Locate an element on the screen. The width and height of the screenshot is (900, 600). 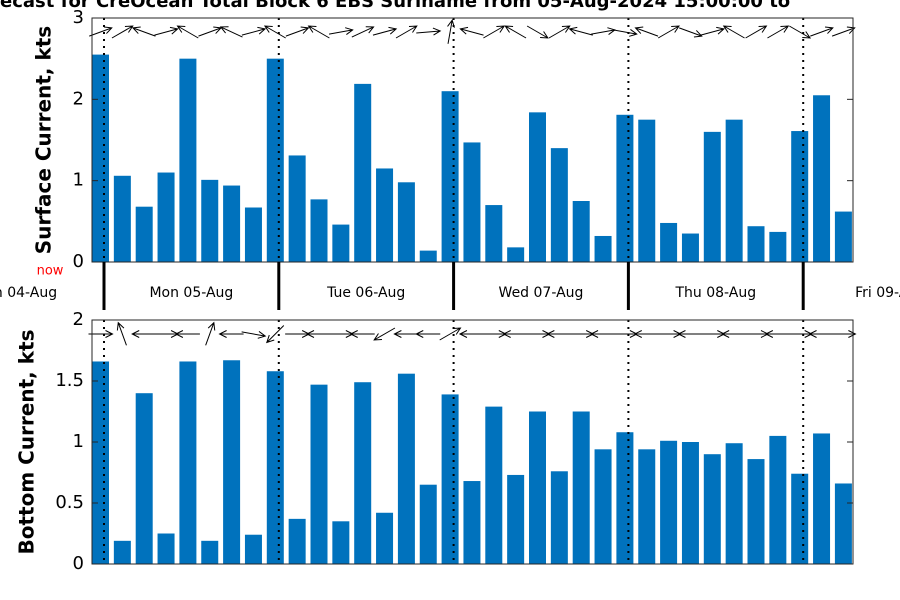
now-label: now is located at coordinates (50, 271).